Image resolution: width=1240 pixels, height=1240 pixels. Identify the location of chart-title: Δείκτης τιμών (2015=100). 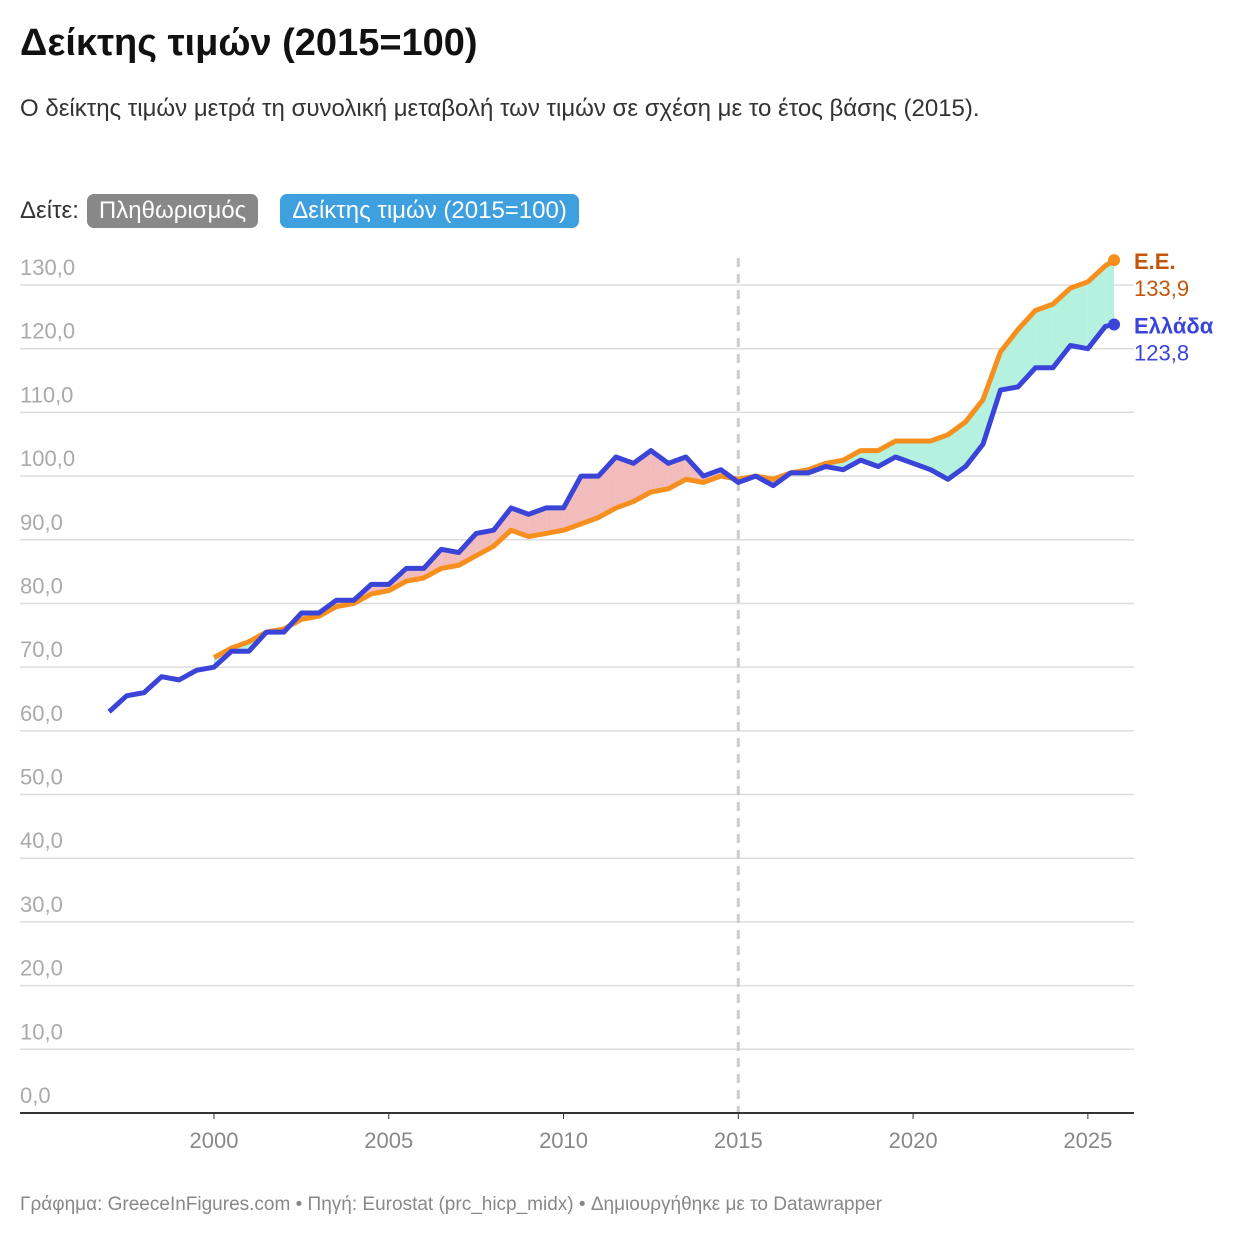
(249, 43).